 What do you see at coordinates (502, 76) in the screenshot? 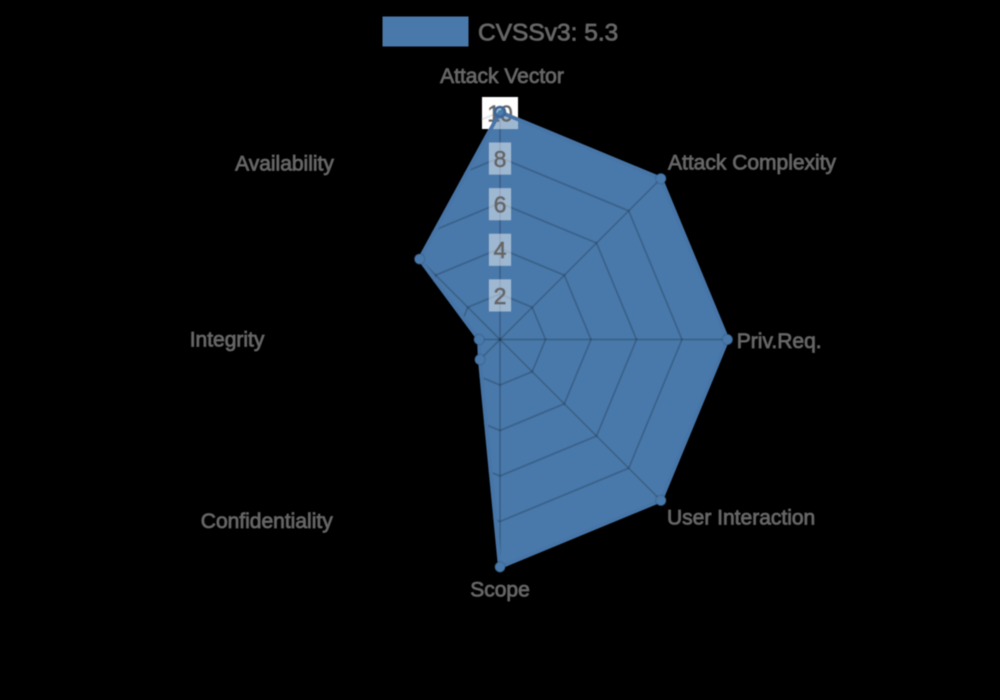
I see `svg-text: Attack Vector` at bounding box center [502, 76].